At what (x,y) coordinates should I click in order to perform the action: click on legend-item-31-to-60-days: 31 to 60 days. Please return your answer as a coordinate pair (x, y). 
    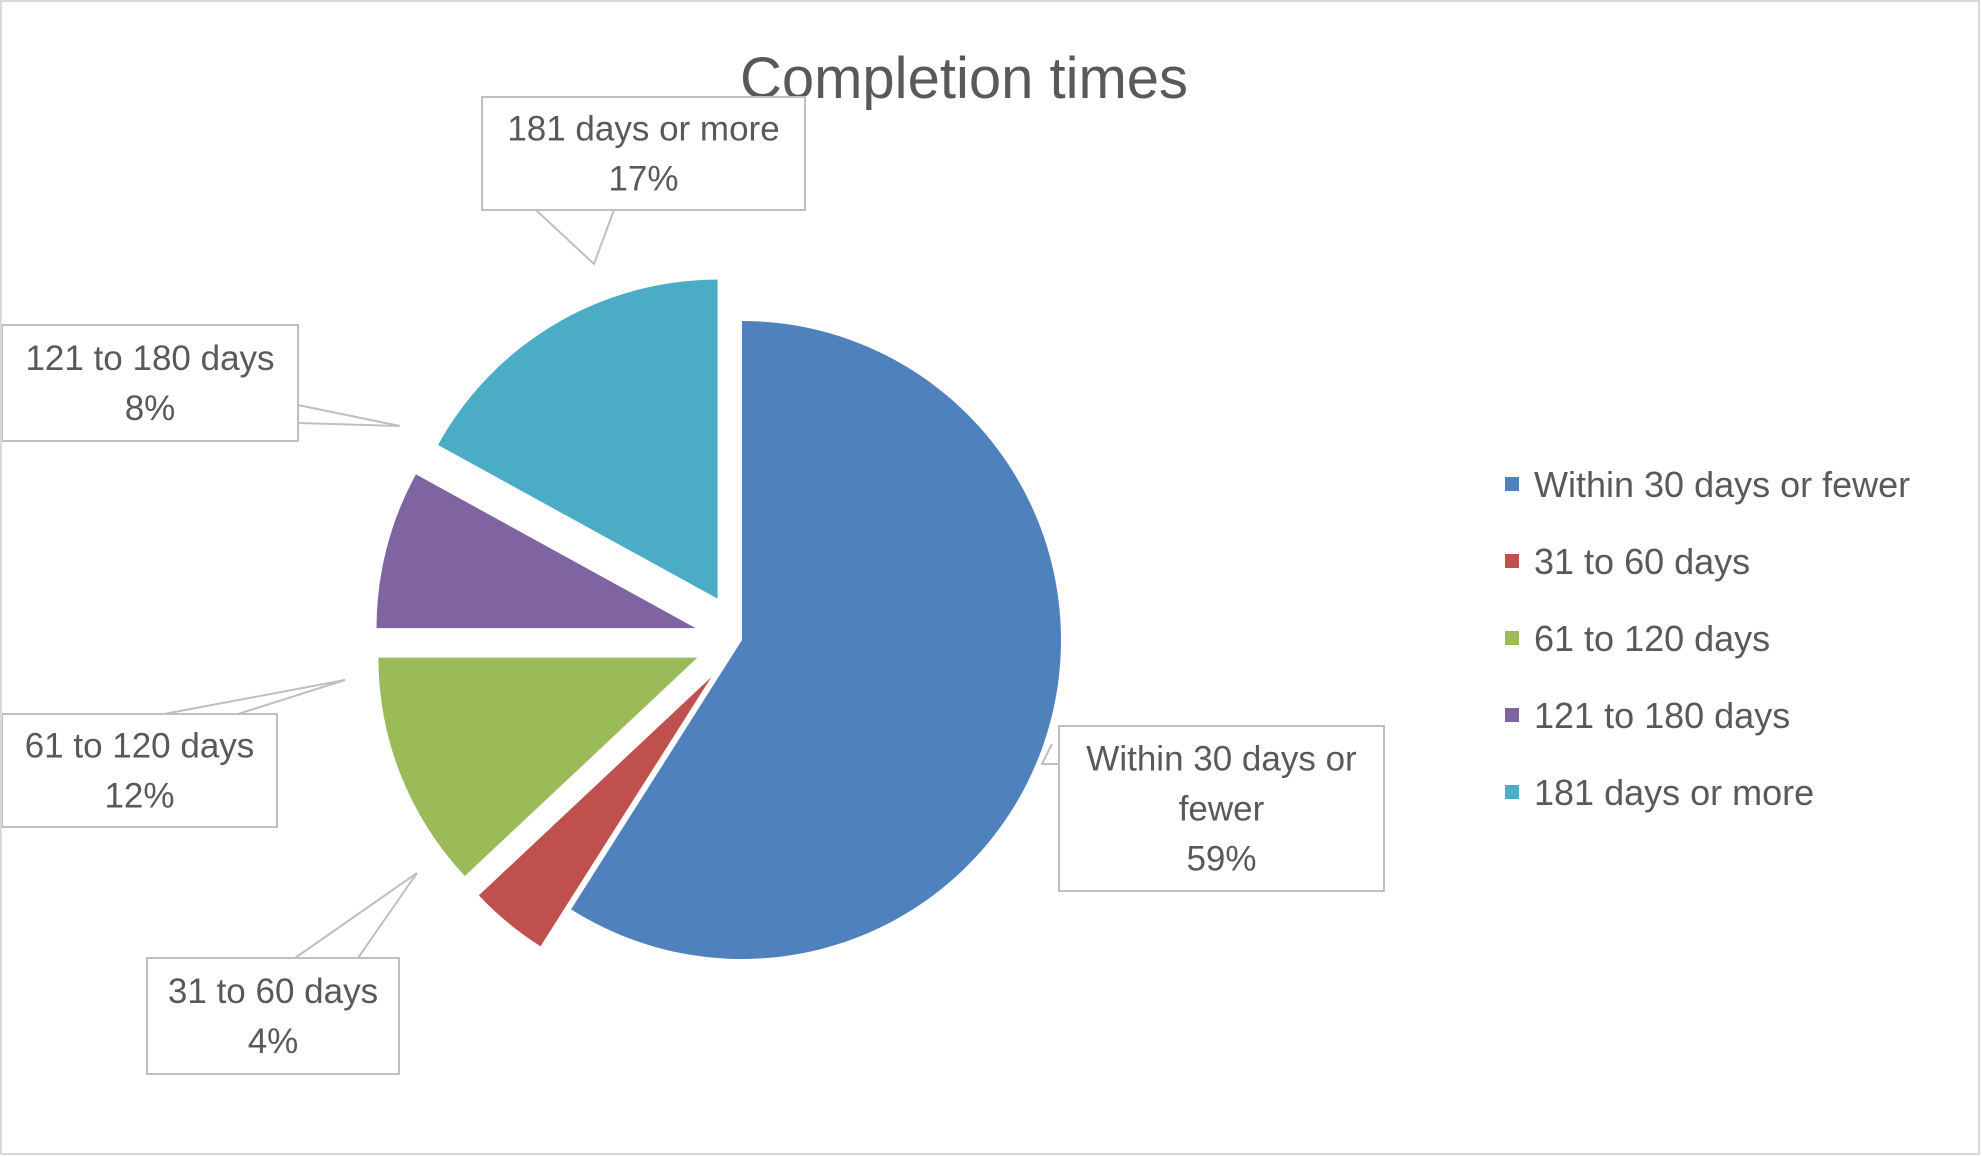
    Looking at the image, I should click on (1627, 561).